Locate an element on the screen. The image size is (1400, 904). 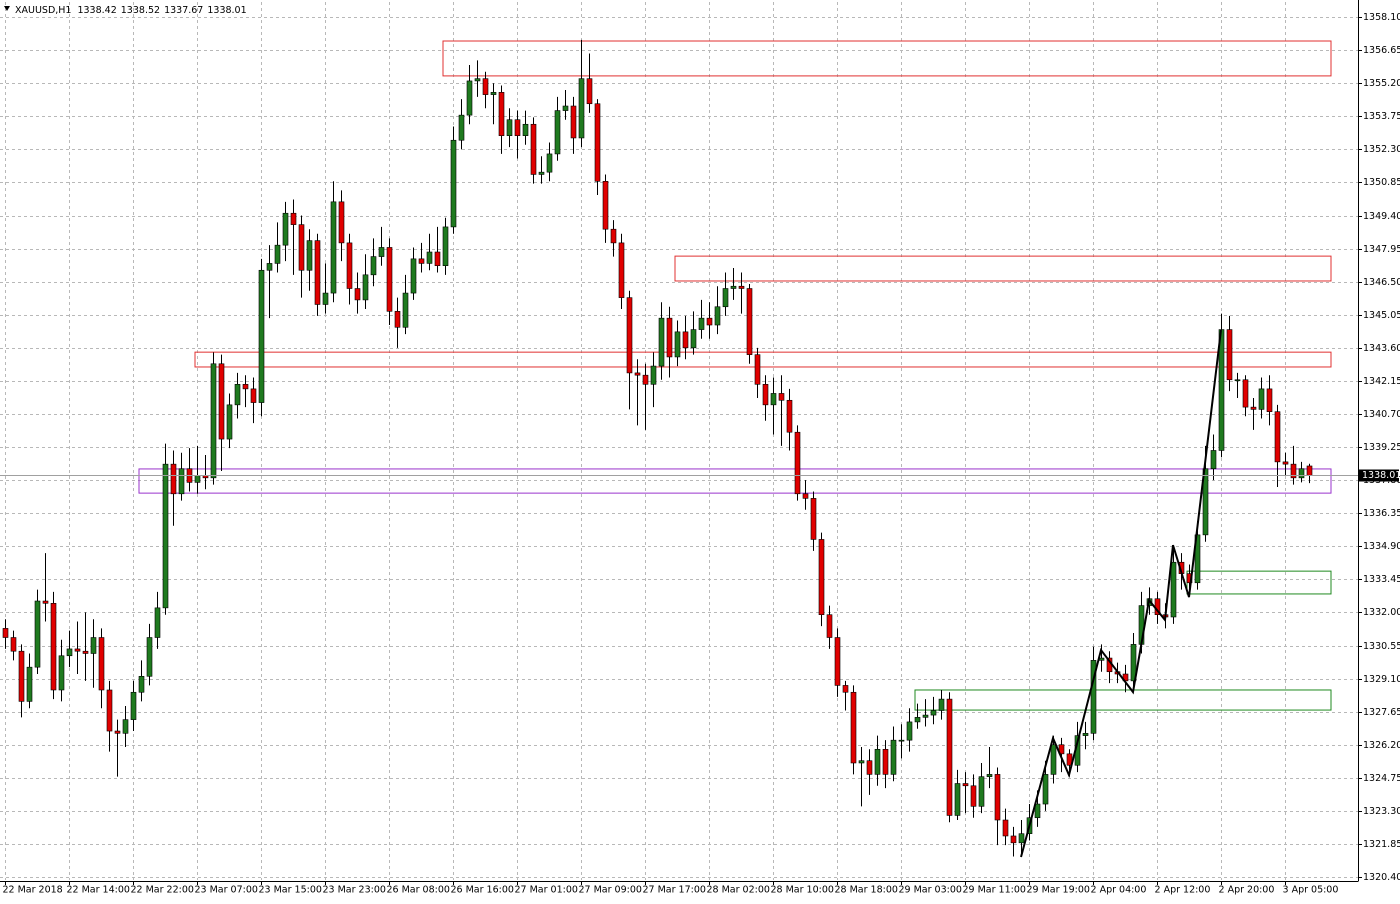
y-tick-label: 1343.60 is located at coordinates (1381, 348).